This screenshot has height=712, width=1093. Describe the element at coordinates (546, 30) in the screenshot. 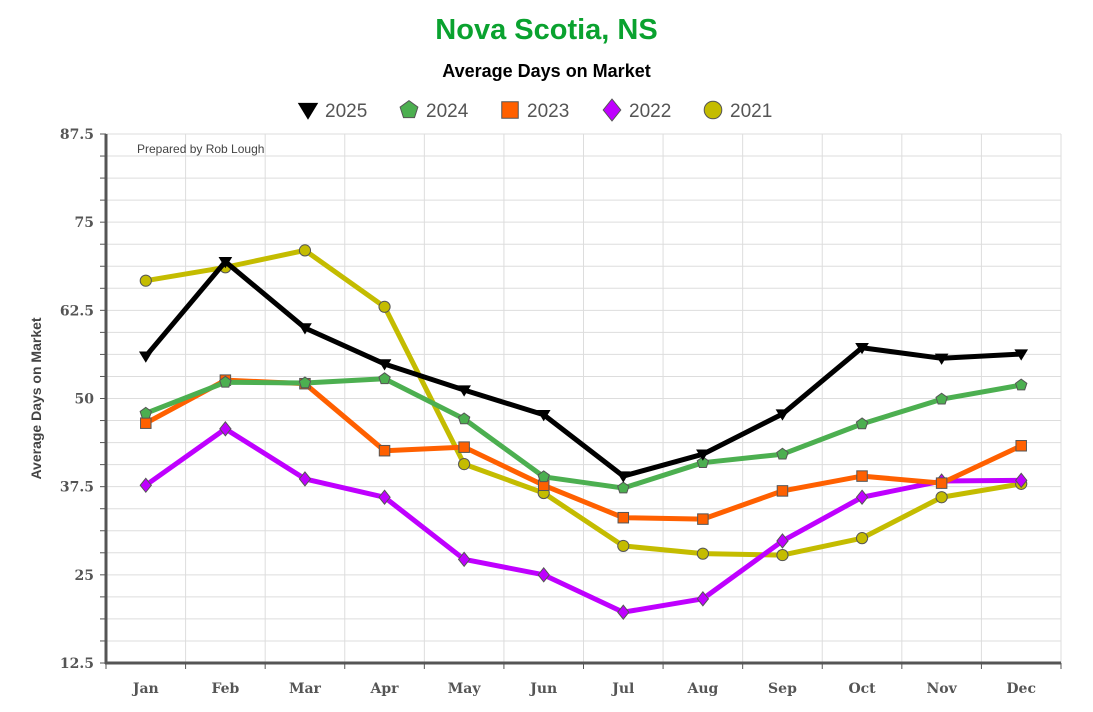

I see `chart-title: Nova Scotia, NS` at that location.